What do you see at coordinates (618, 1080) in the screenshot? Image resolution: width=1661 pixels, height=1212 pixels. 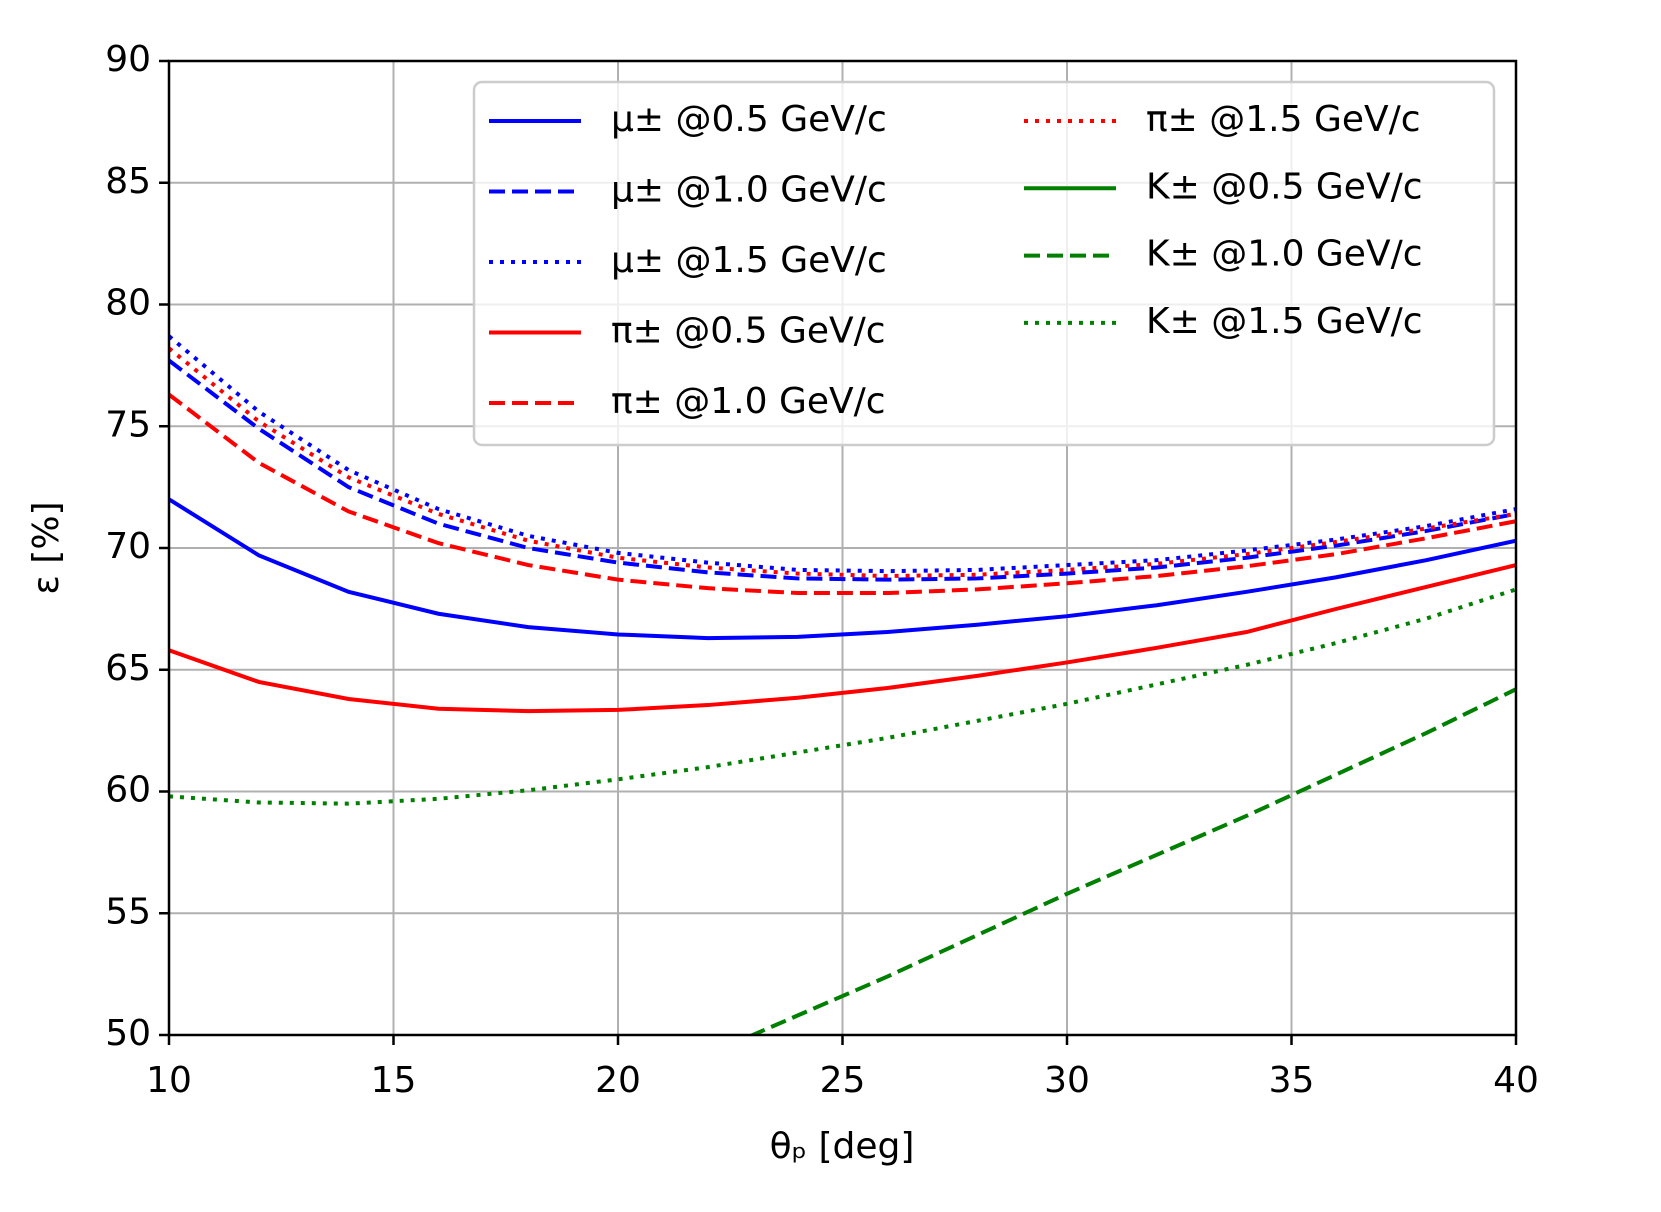 I see `x-tick-label: 20` at bounding box center [618, 1080].